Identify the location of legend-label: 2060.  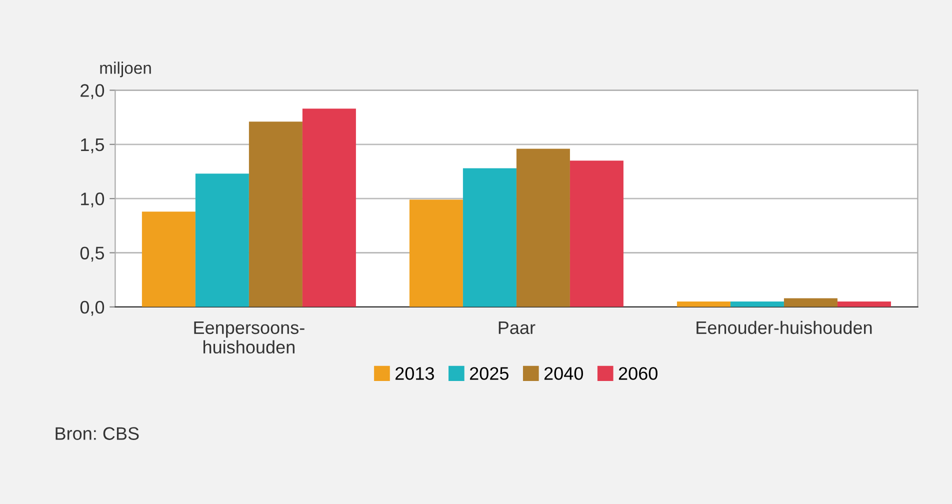
(638, 373).